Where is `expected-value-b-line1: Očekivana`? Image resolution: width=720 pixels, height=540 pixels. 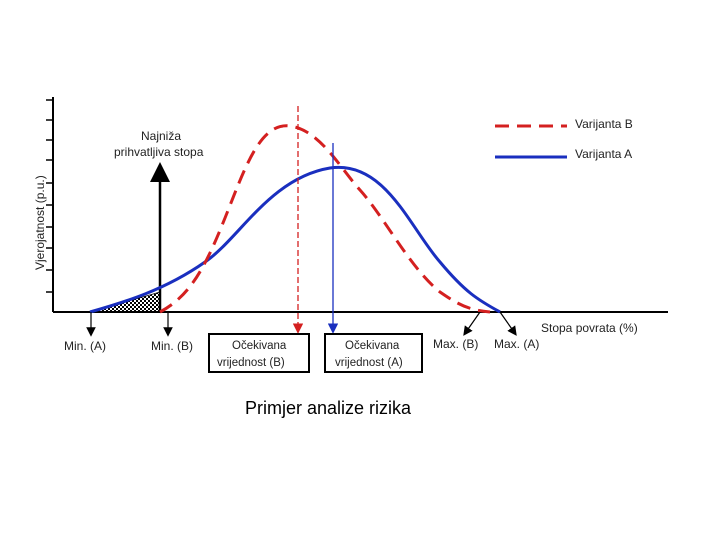 expected-value-b-line1: Očekivana is located at coordinates (259, 346).